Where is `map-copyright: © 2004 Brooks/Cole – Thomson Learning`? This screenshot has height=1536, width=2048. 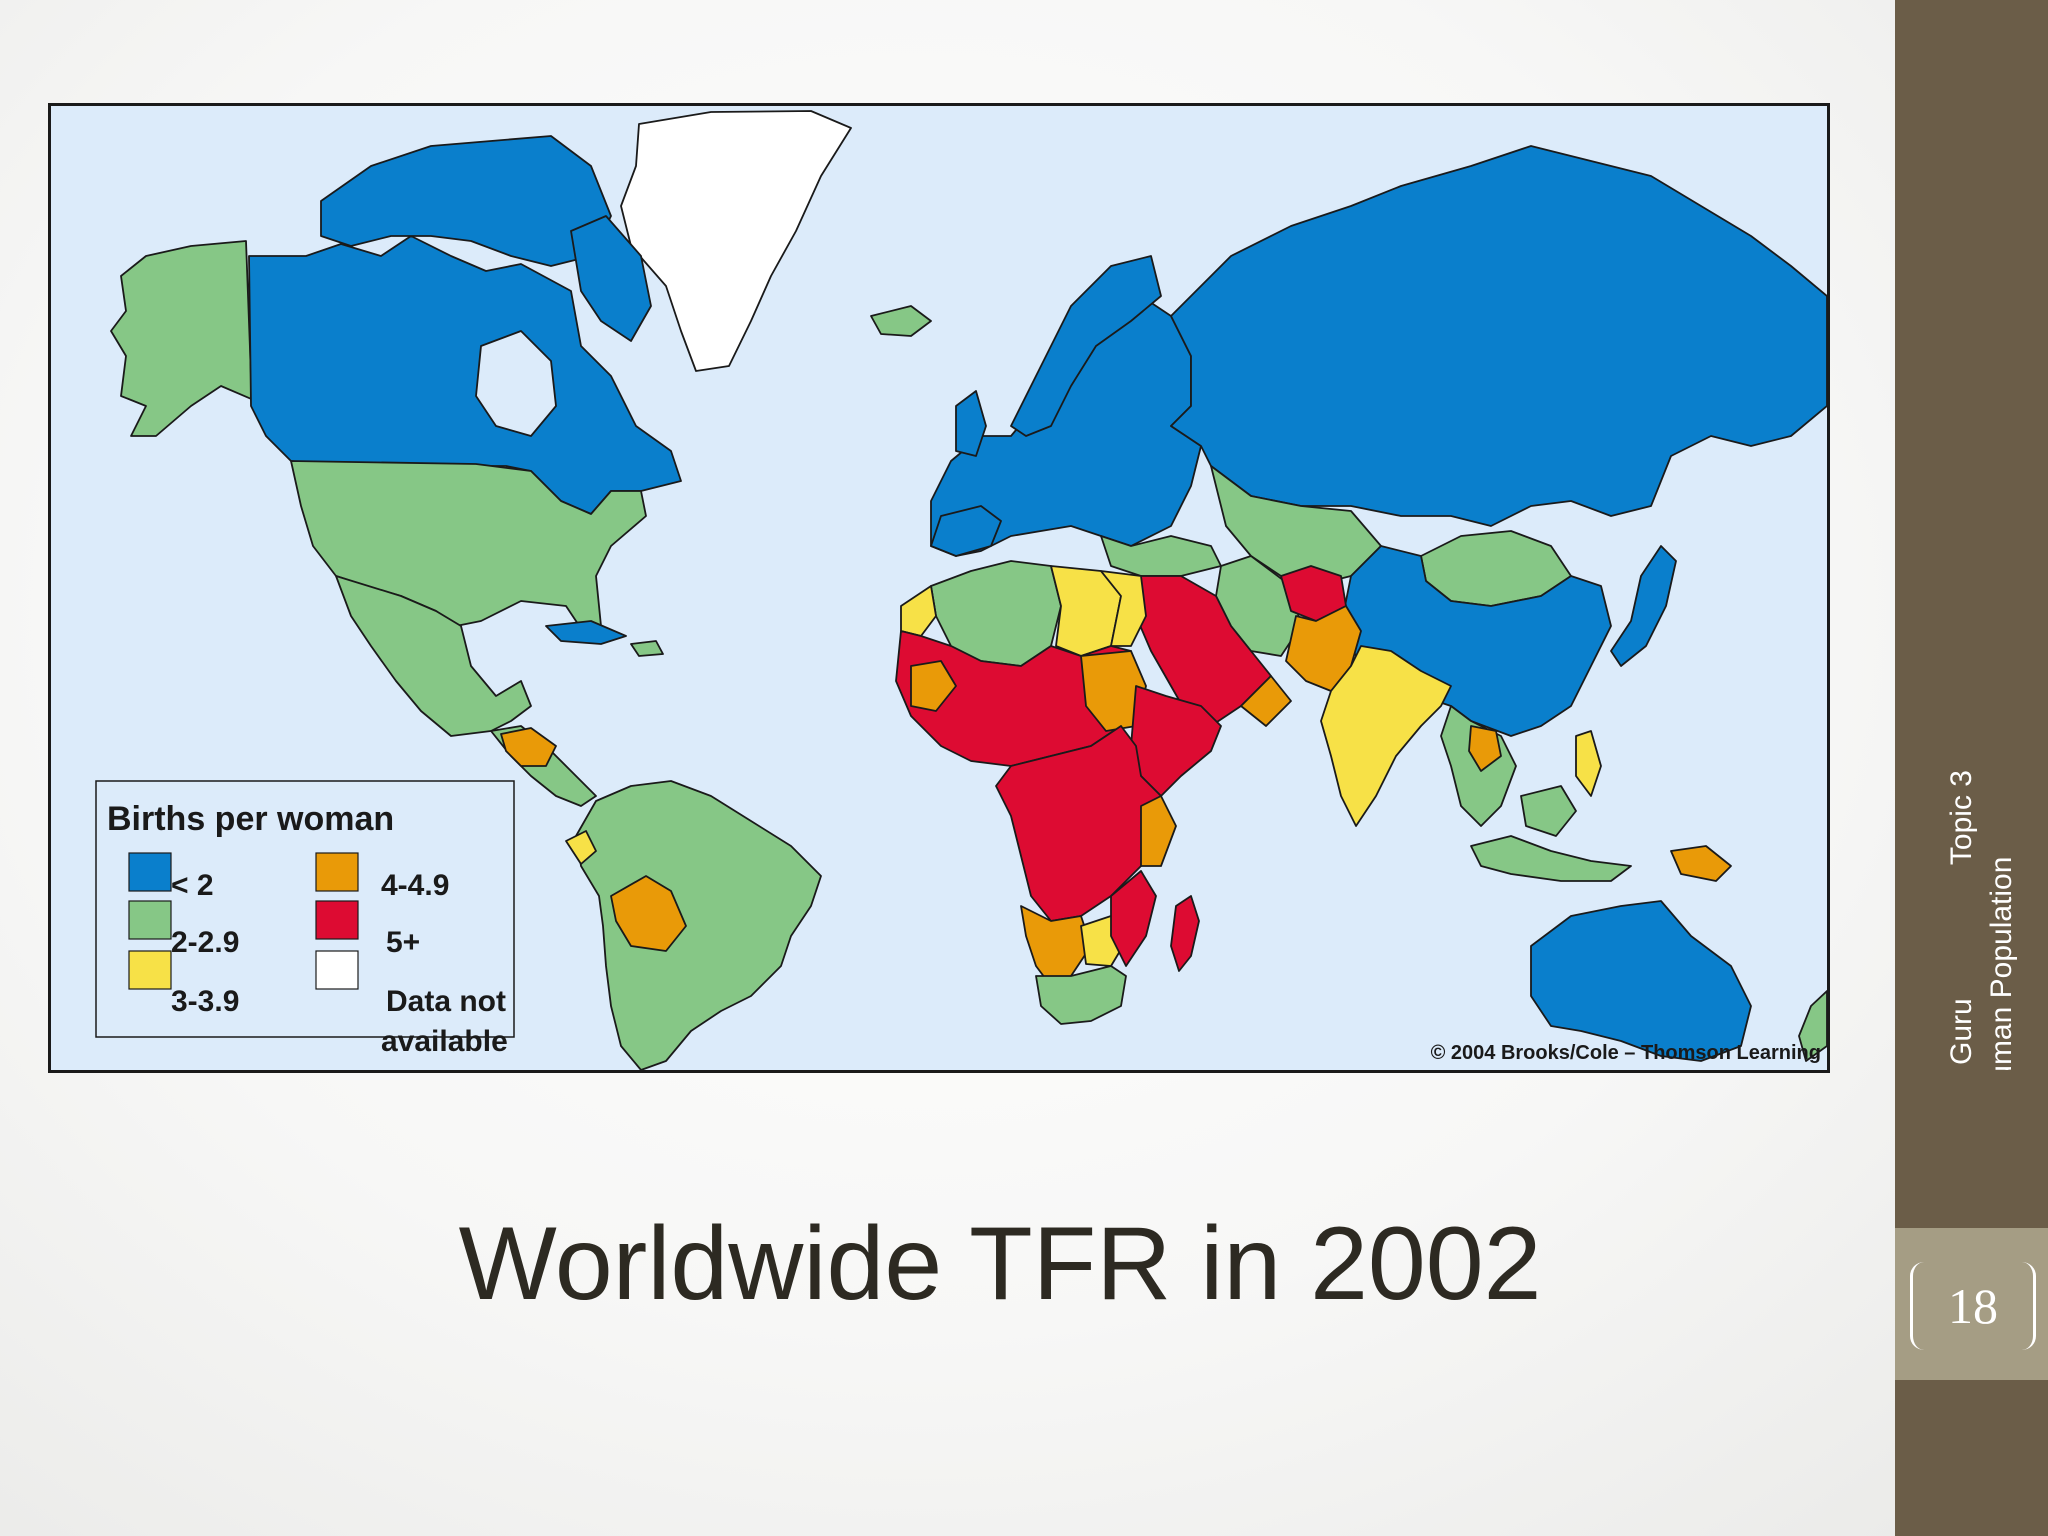 map-copyright: © 2004 Brooks/Cole – Thomson Learning is located at coordinates (1626, 1053).